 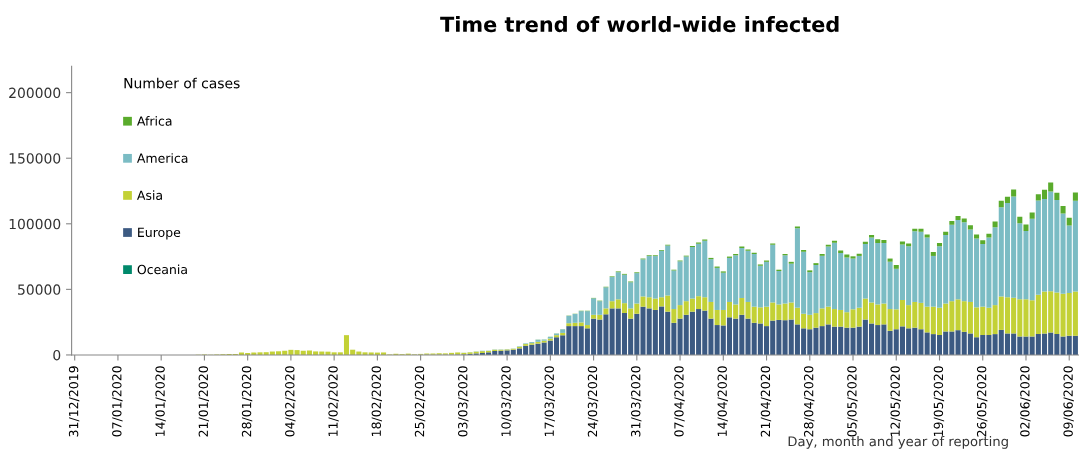 What do you see at coordinates (895, 401) in the screenshot?
I see `x-tick-label: 12/05/2020` at bounding box center [895, 401].